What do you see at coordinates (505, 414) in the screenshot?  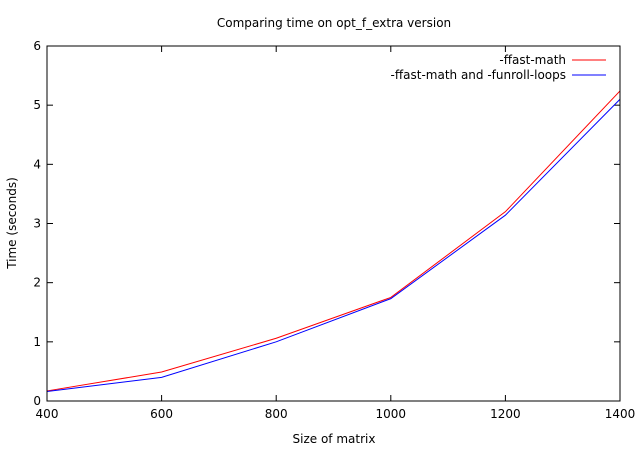 I see `x-tick-label: 1200` at bounding box center [505, 414].